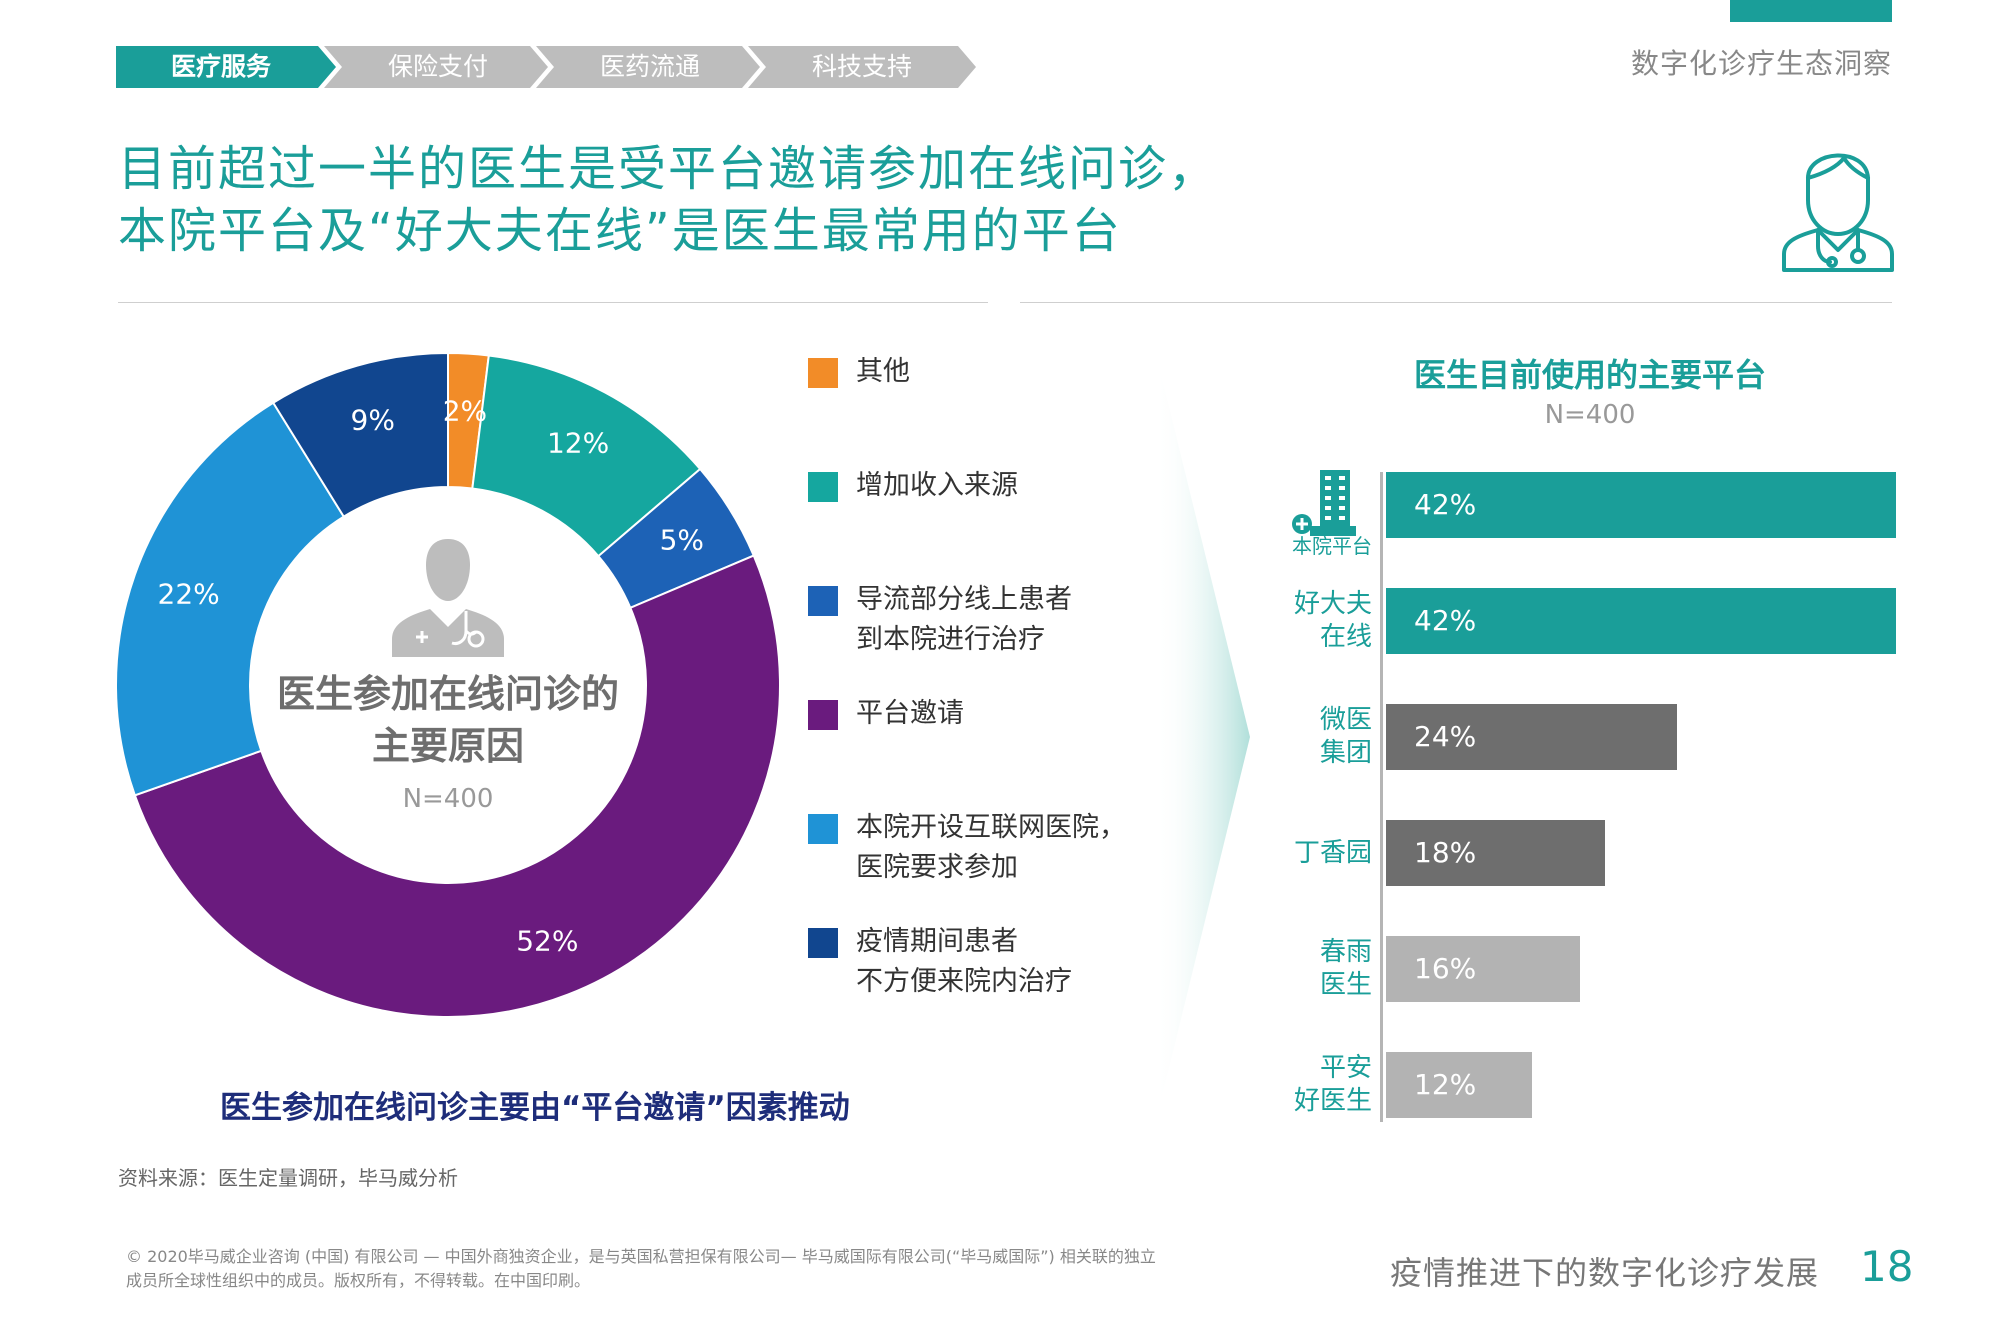 The image size is (2000, 1339). What do you see at coordinates (1332, 852) in the screenshot?
I see `bar-category-3: 丁香园` at bounding box center [1332, 852].